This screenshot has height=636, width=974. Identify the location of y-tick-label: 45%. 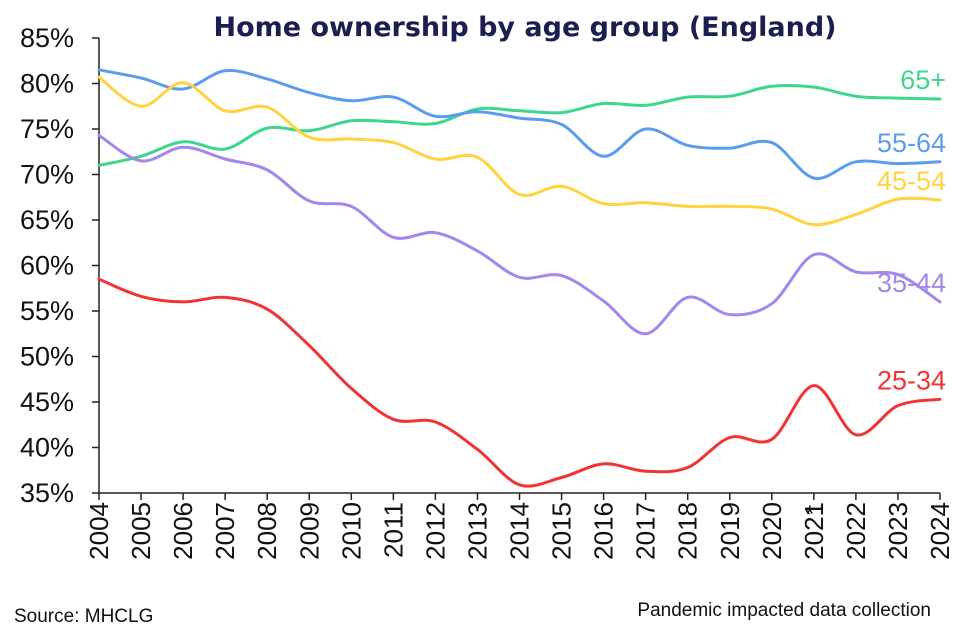
(47, 402).